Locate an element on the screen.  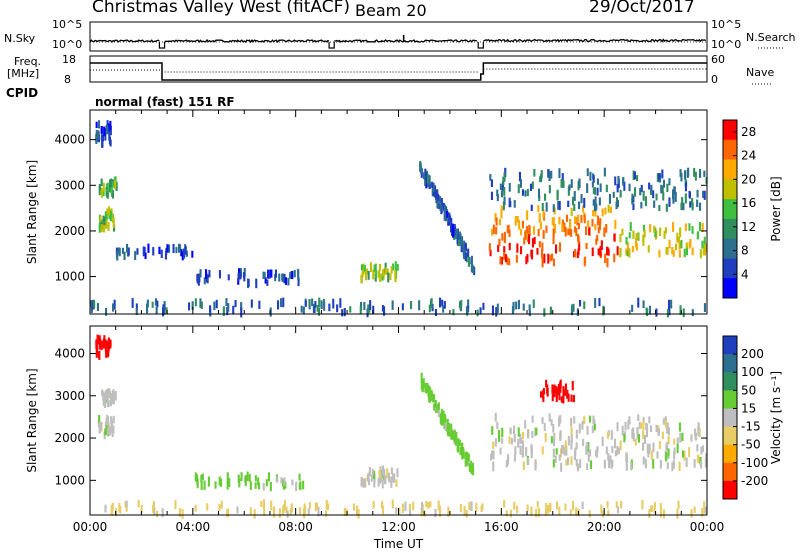
colorbar-cell is located at coordinates (730, 454).